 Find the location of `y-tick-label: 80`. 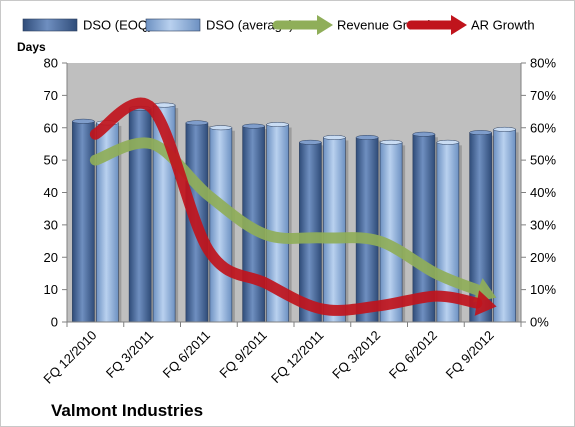

y-tick-label: 80 is located at coordinates (51, 63).